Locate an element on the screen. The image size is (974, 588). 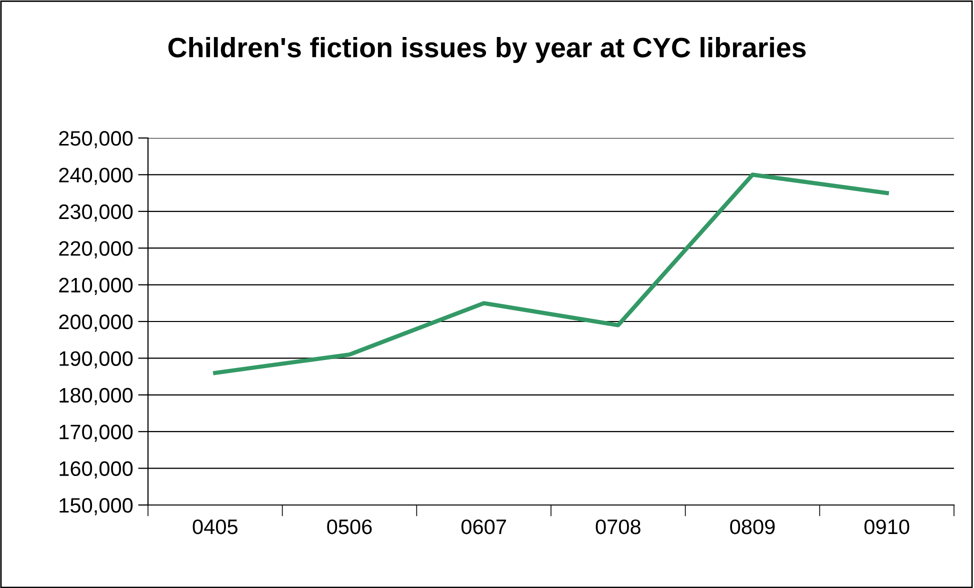
x-tick-label: 0708 is located at coordinates (618, 526).